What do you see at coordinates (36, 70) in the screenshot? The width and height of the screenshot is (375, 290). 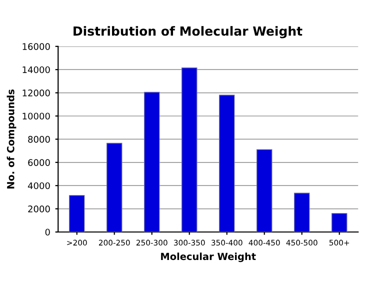 I see `y-tick-label: 14000` at bounding box center [36, 70].